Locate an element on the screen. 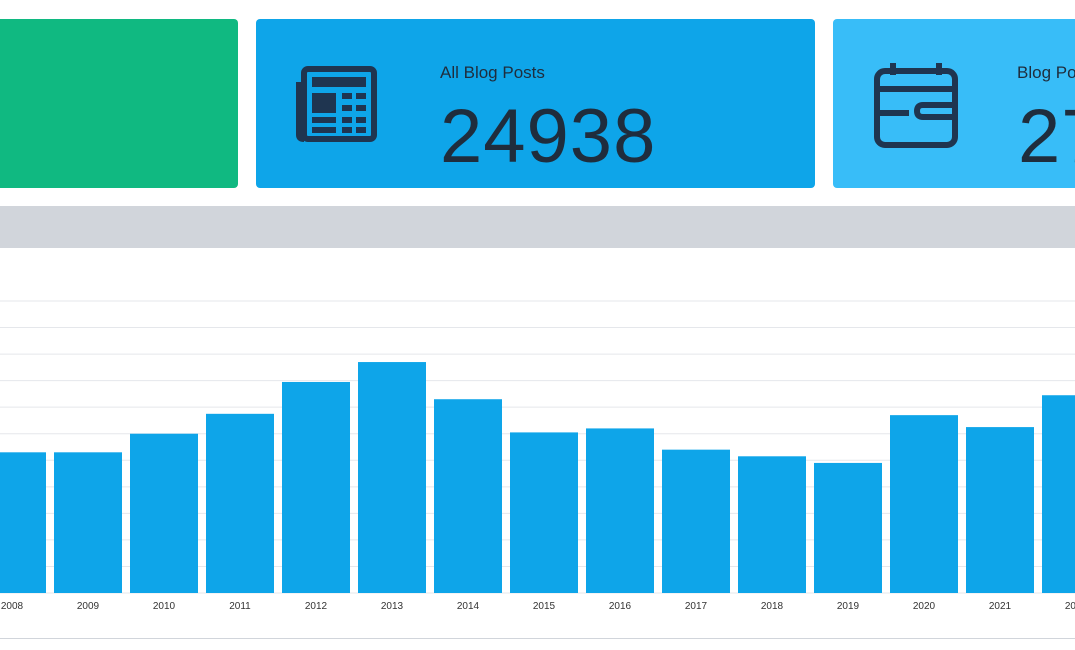  card-all-posts: All Blog Posts 24938 is located at coordinates (535, 103).